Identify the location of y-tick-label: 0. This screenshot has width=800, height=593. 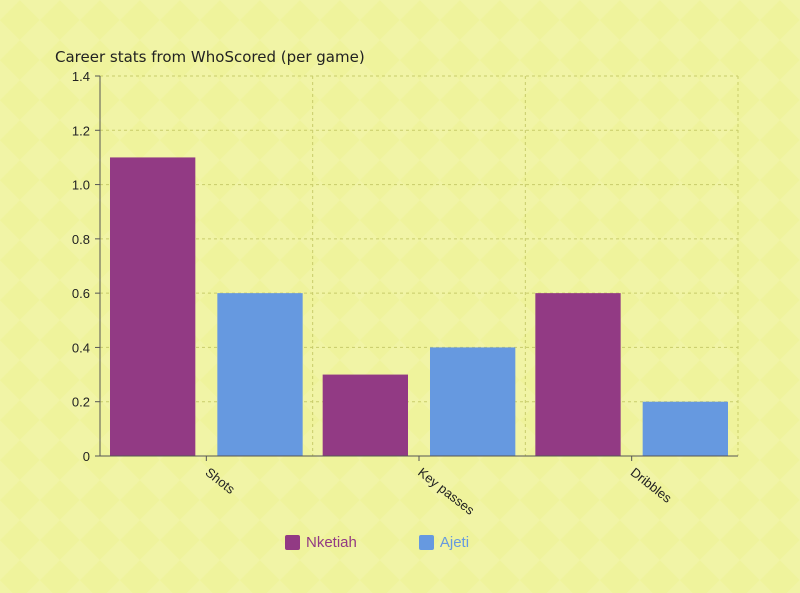
(86, 456).